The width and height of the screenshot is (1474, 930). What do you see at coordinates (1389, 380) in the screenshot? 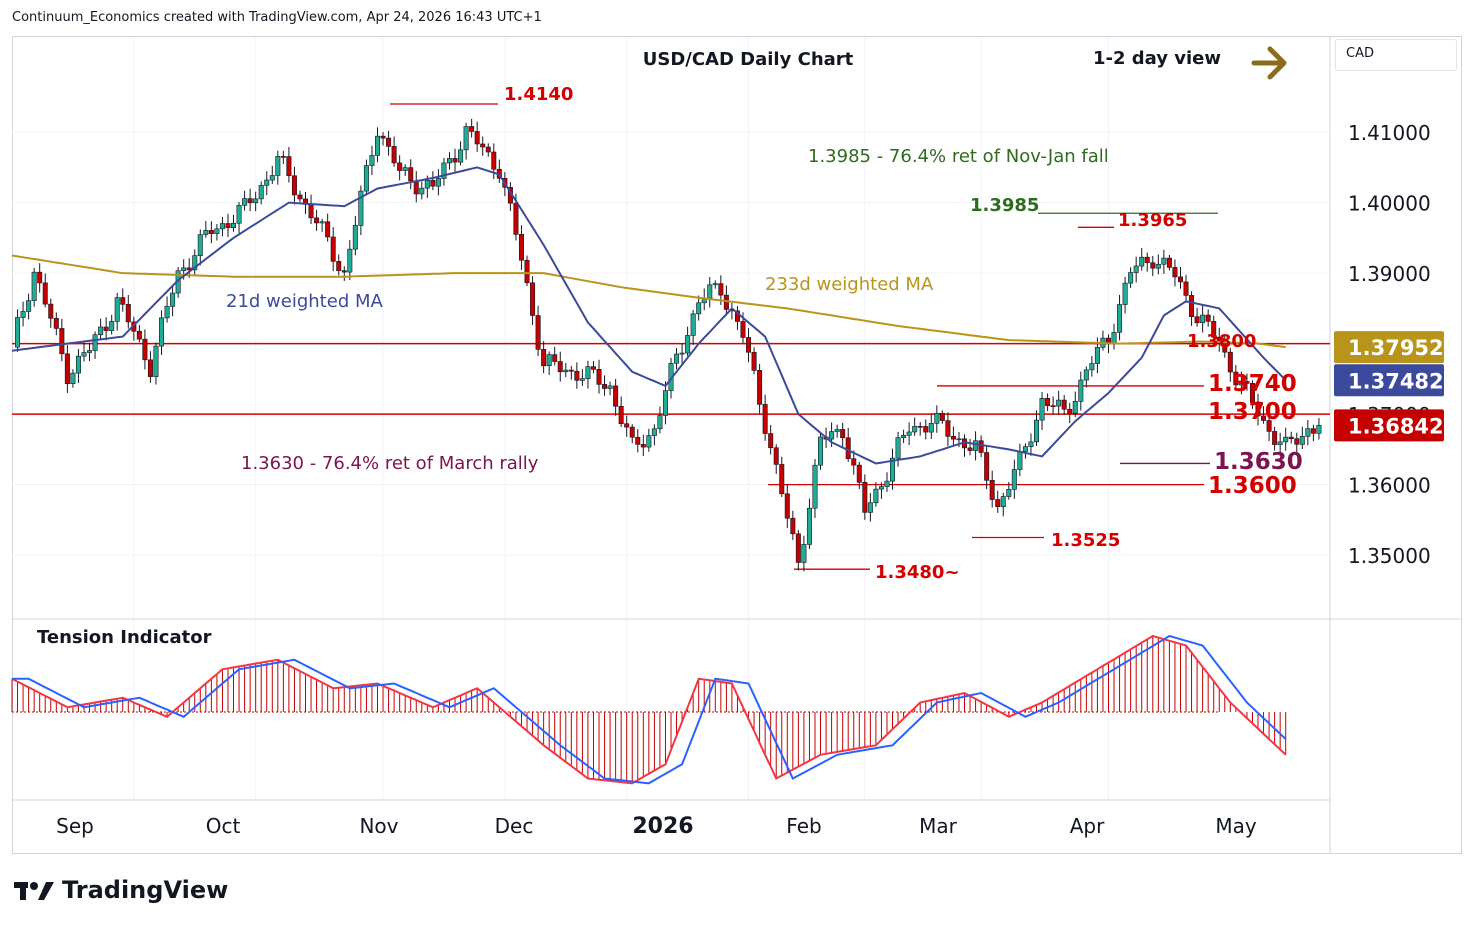
I see `badge-ma21: 1.37482` at bounding box center [1389, 380].